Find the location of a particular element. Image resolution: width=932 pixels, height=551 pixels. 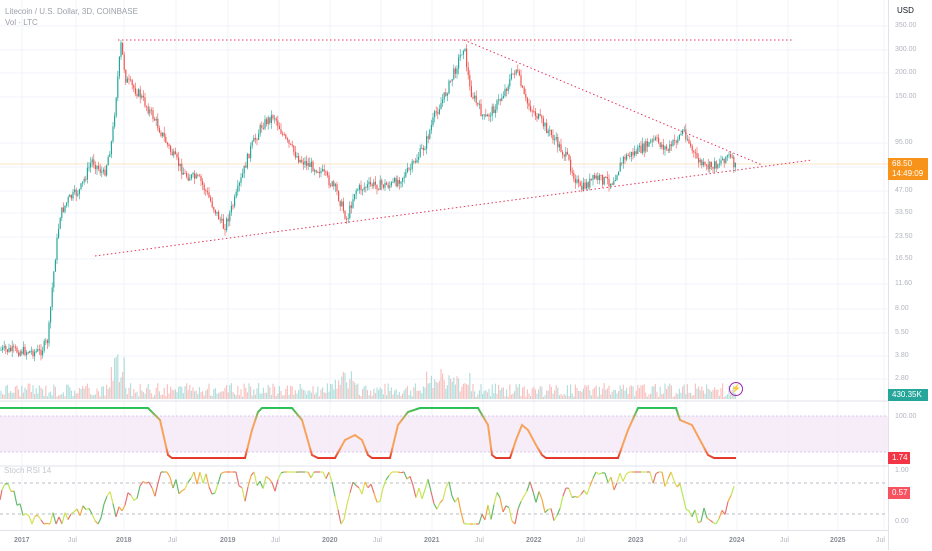

time-axis is located at coordinates (444, 540).